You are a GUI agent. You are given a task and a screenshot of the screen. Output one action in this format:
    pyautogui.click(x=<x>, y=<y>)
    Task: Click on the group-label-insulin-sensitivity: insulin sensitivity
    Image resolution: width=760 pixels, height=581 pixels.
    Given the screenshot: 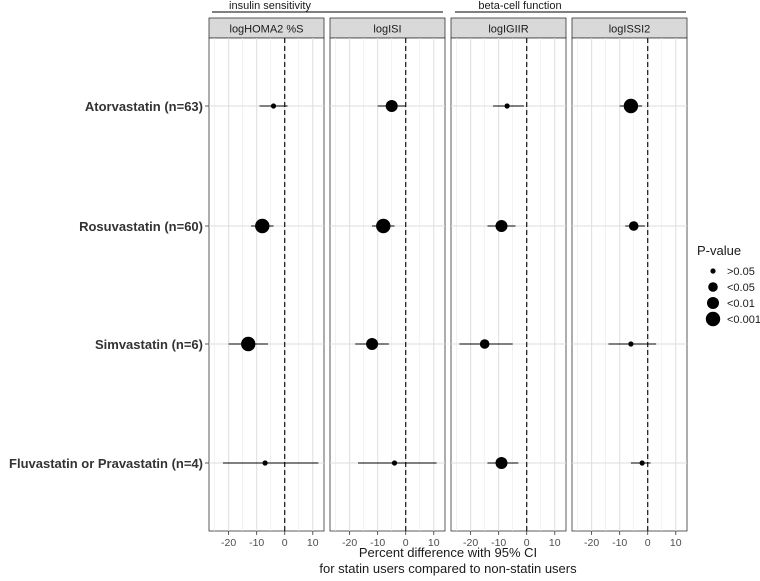 What is the action you would take?
    pyautogui.click(x=270, y=6)
    